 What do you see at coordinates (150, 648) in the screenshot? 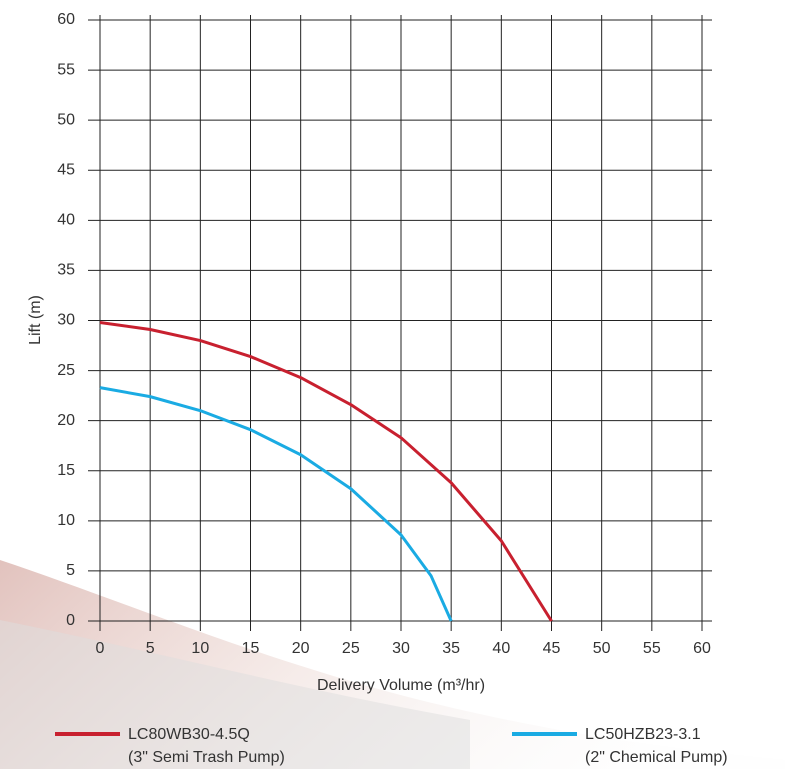
I see `x-tick-label: 5` at bounding box center [150, 648].